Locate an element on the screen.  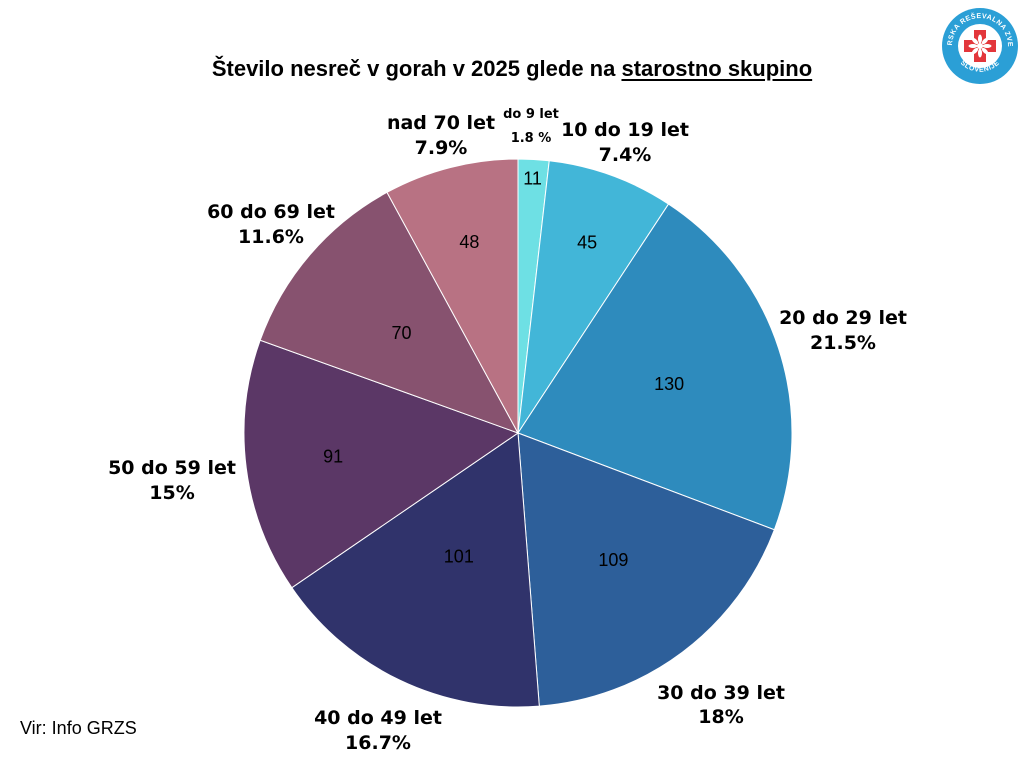
percent-label-40-do-49-let: 16.7% is located at coordinates (378, 743).